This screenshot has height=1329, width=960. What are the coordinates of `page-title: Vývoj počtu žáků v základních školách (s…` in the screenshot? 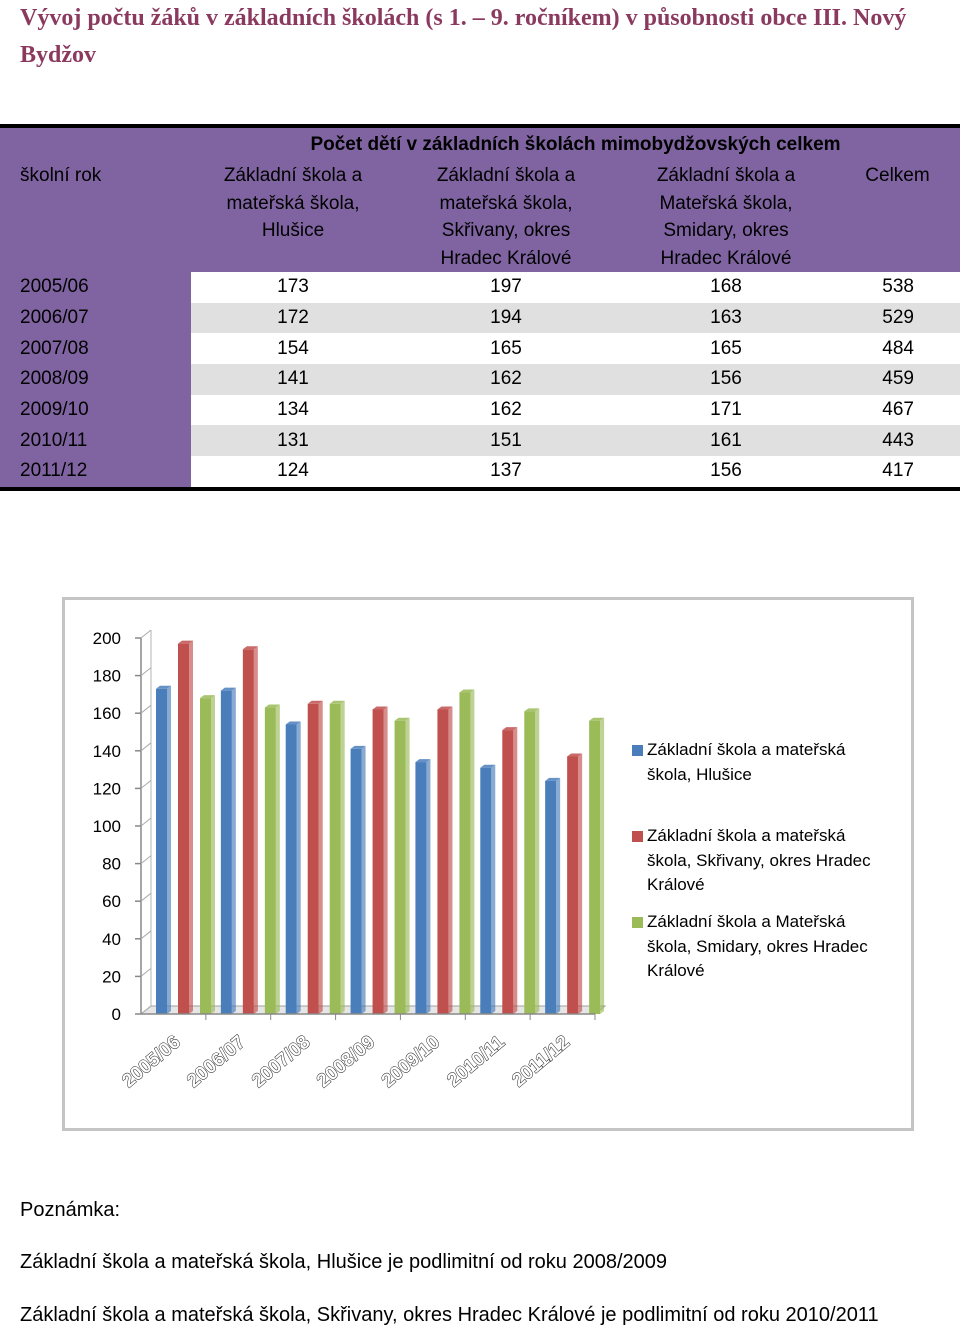 It's located at (463, 36).